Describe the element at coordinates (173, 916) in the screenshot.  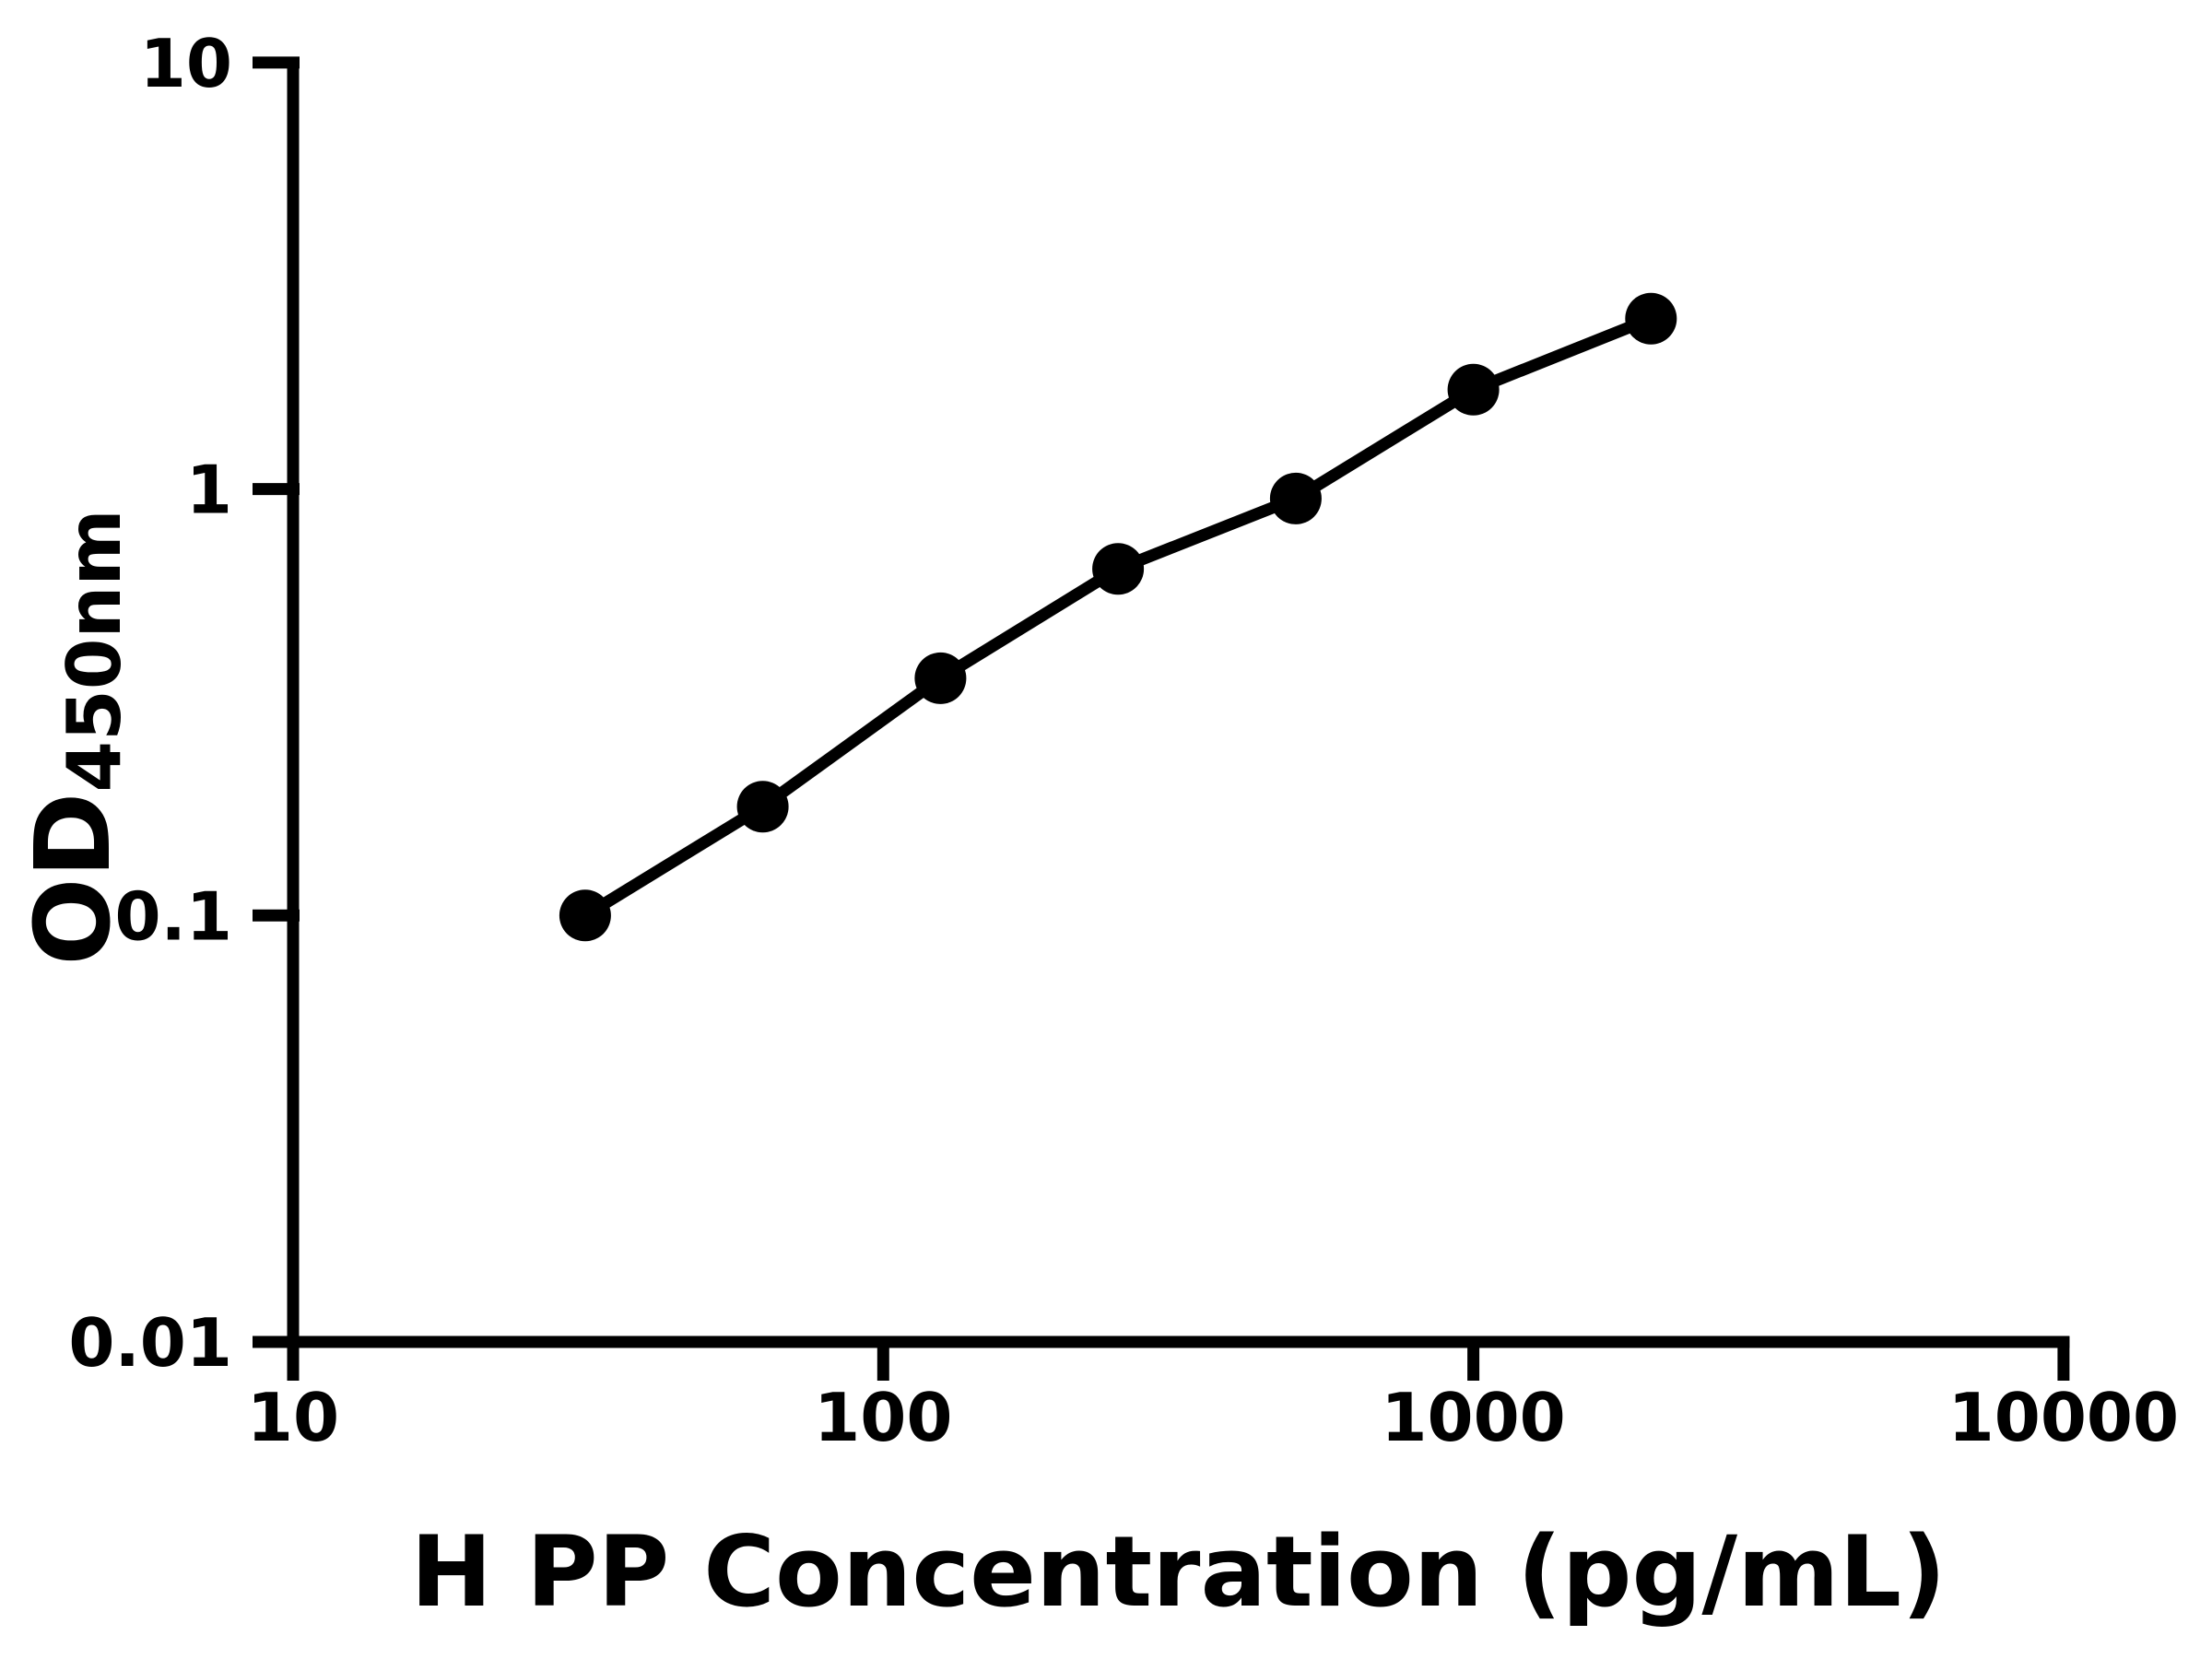
I see `y-tick-label: 0.1` at that location.